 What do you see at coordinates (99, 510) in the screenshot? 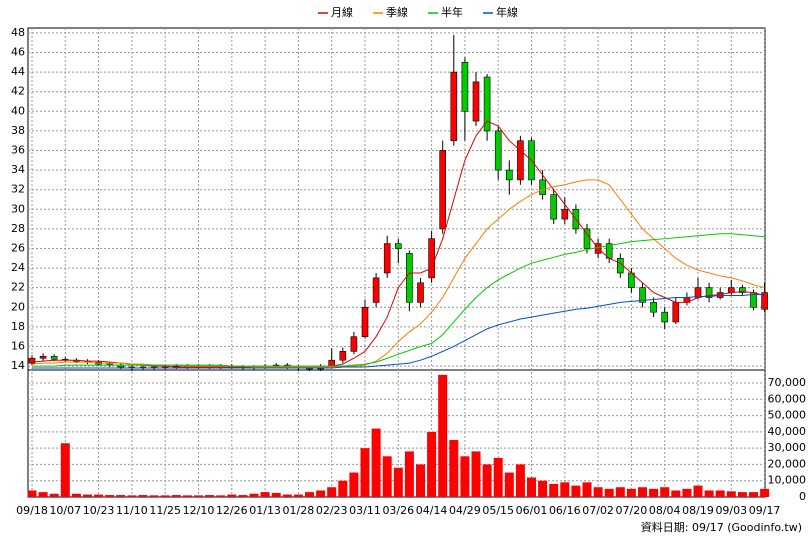
I see `x-tick-label: 10/23` at bounding box center [99, 510].